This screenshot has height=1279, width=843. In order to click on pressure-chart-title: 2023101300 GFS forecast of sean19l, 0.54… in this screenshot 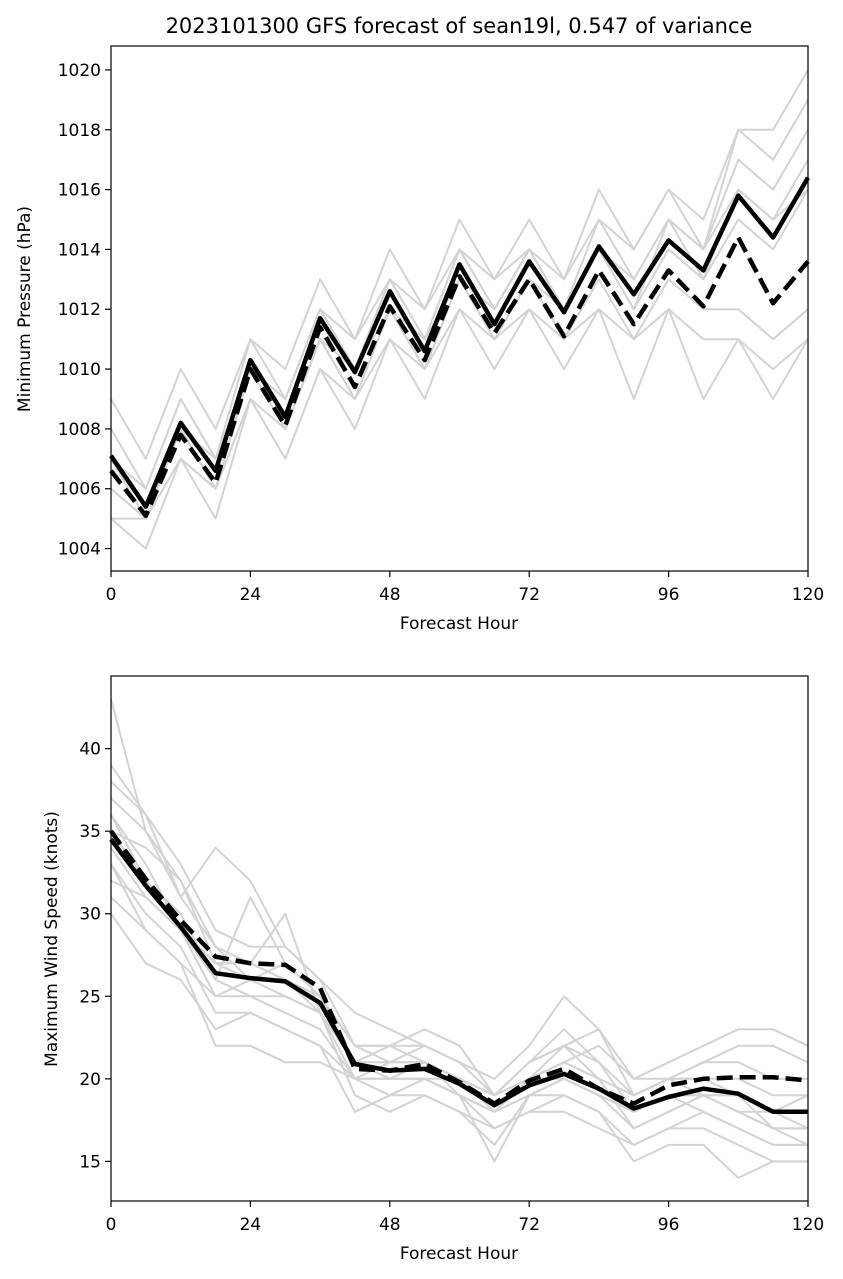, I will do `click(459, 26)`.